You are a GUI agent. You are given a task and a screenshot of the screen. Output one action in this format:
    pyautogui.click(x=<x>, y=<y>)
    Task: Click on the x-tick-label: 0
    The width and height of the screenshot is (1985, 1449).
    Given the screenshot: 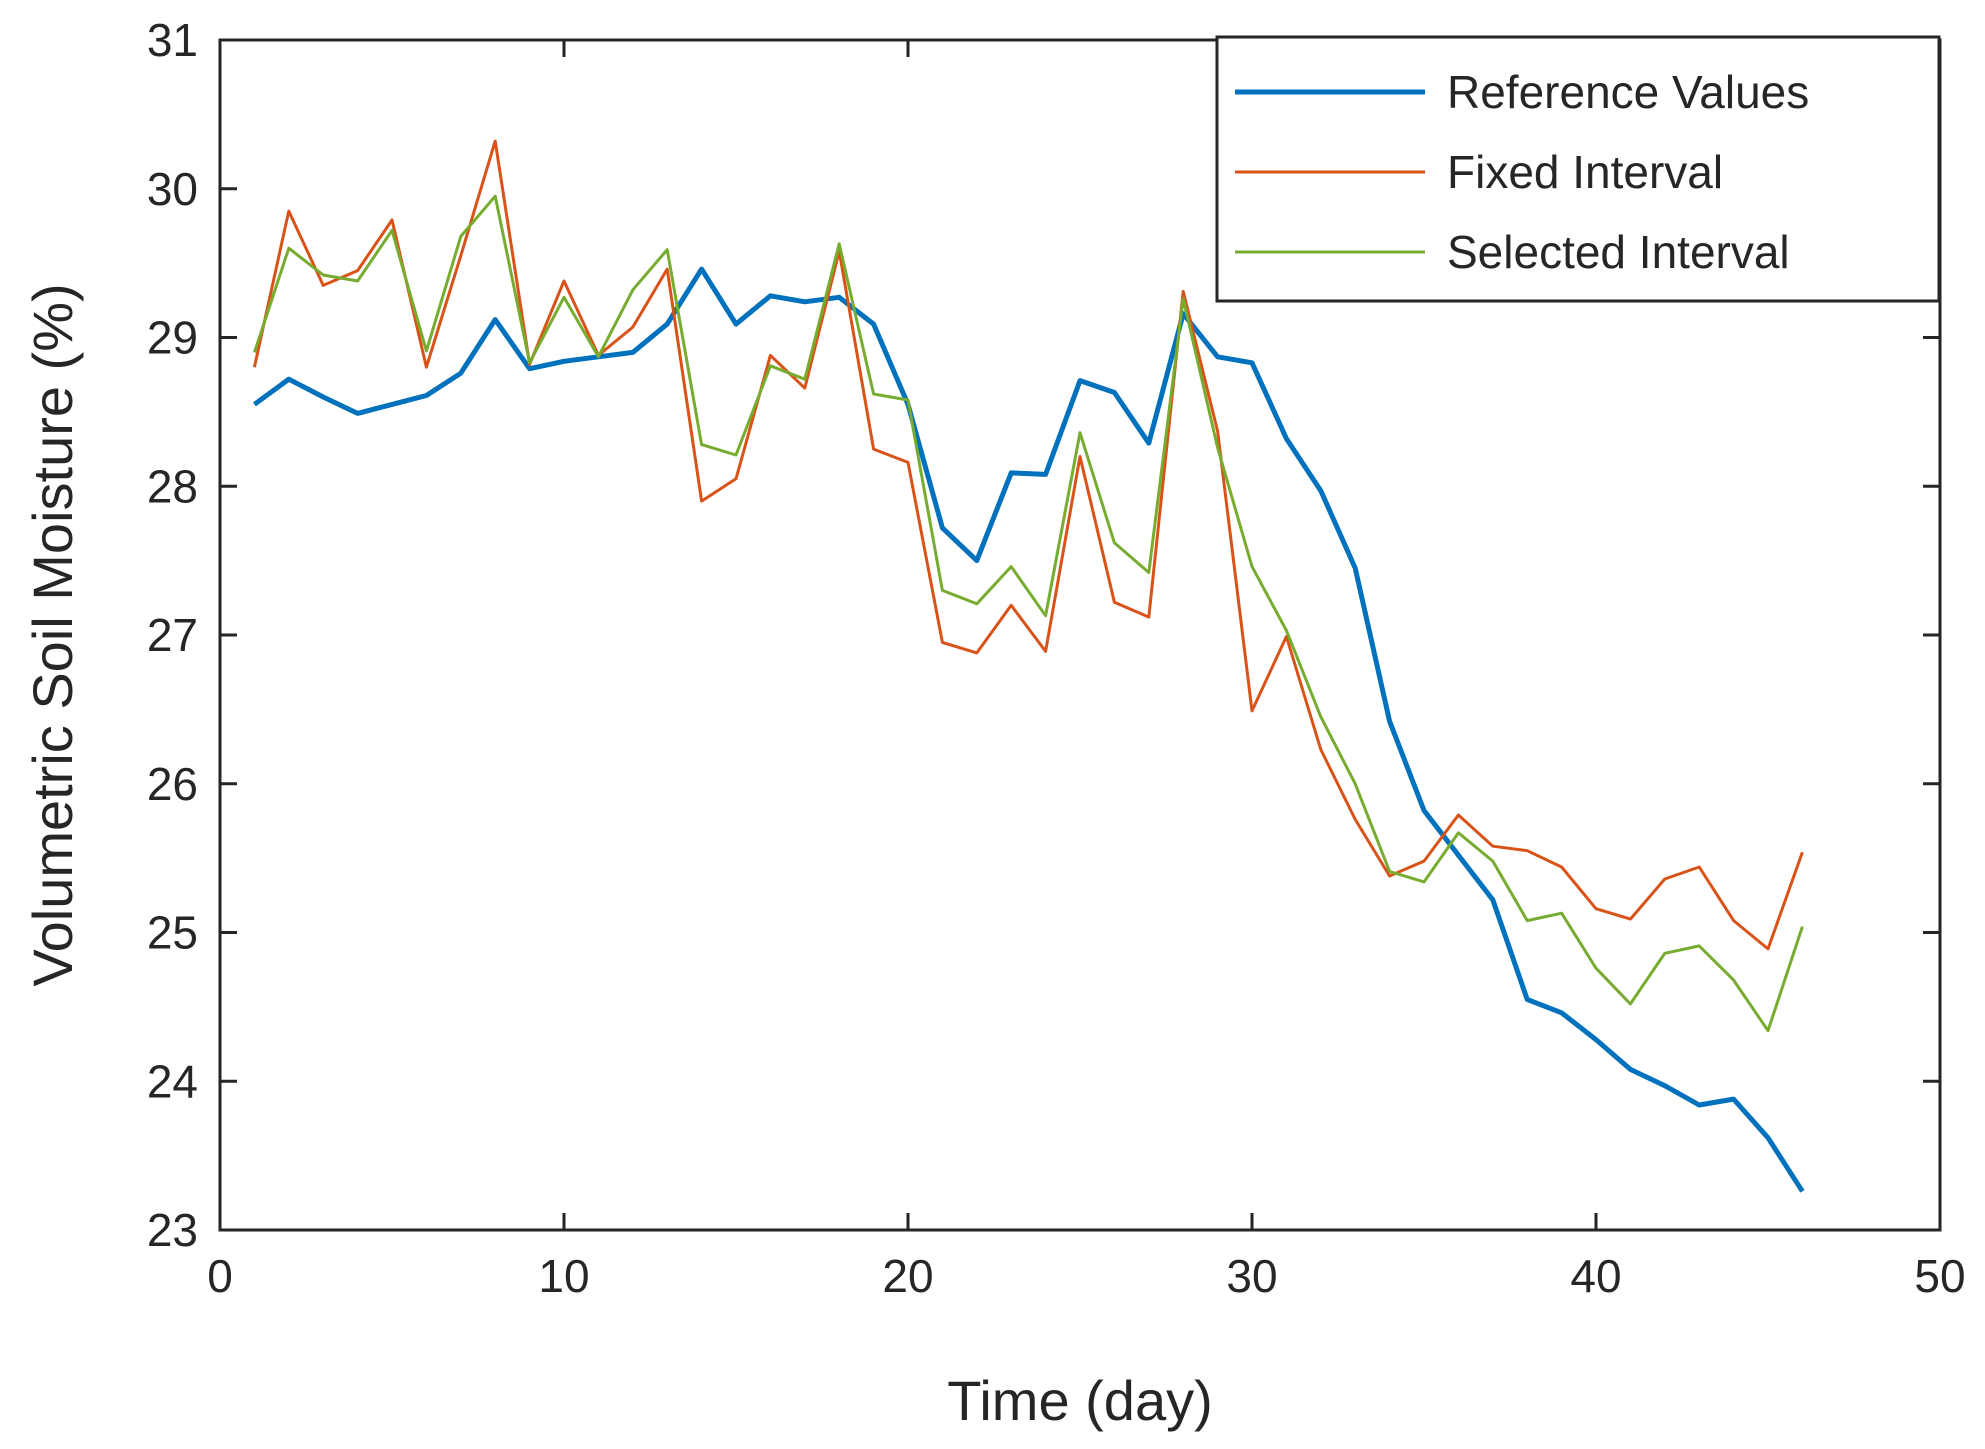 What is the action you would take?
    pyautogui.click(x=220, y=1276)
    